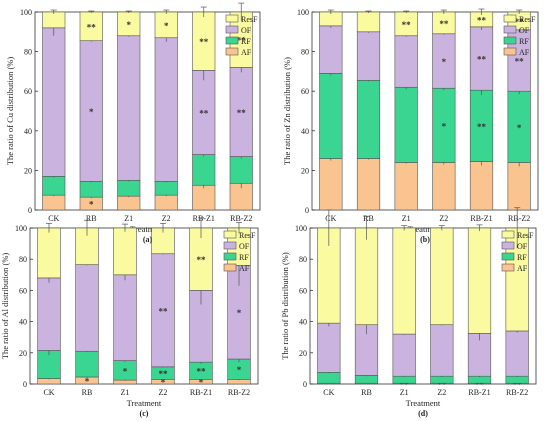 Image resolution: width=550 pixels, height=421 pixels. Describe the element at coordinates (230, 267) in the screenshot. I see `legend-swatch-AF` at that location.